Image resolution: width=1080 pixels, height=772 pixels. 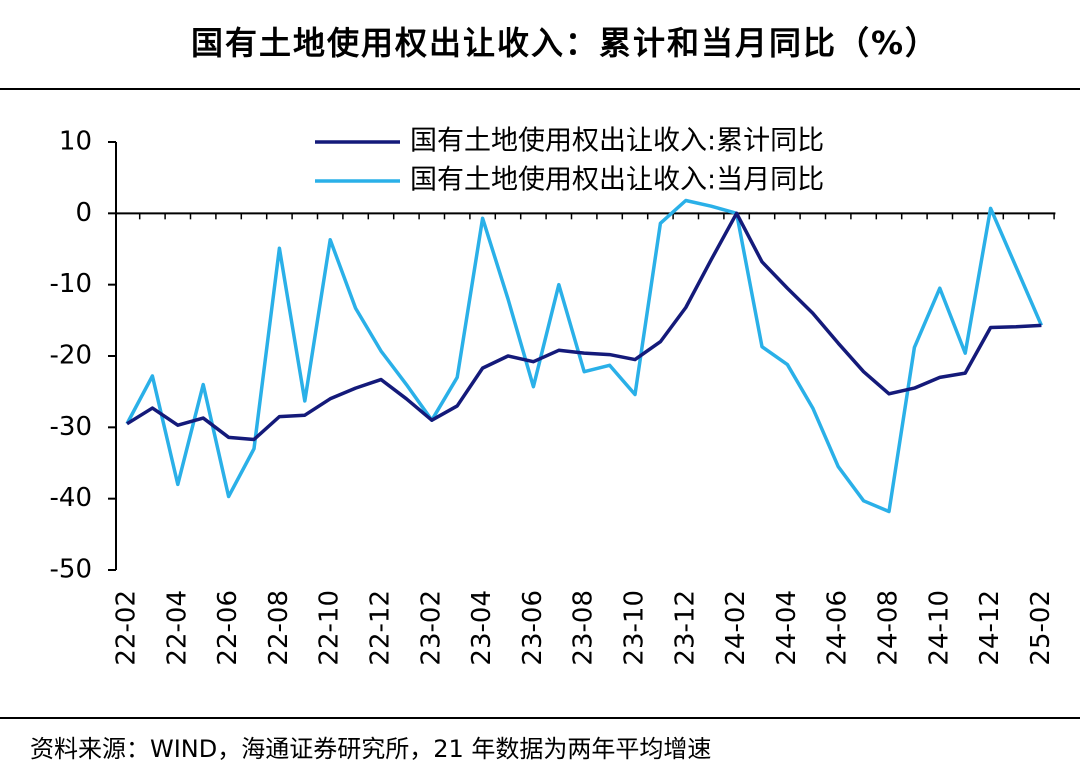 What do you see at coordinates (71, 284) in the screenshot?
I see `y-tick-label: -10` at bounding box center [71, 284].